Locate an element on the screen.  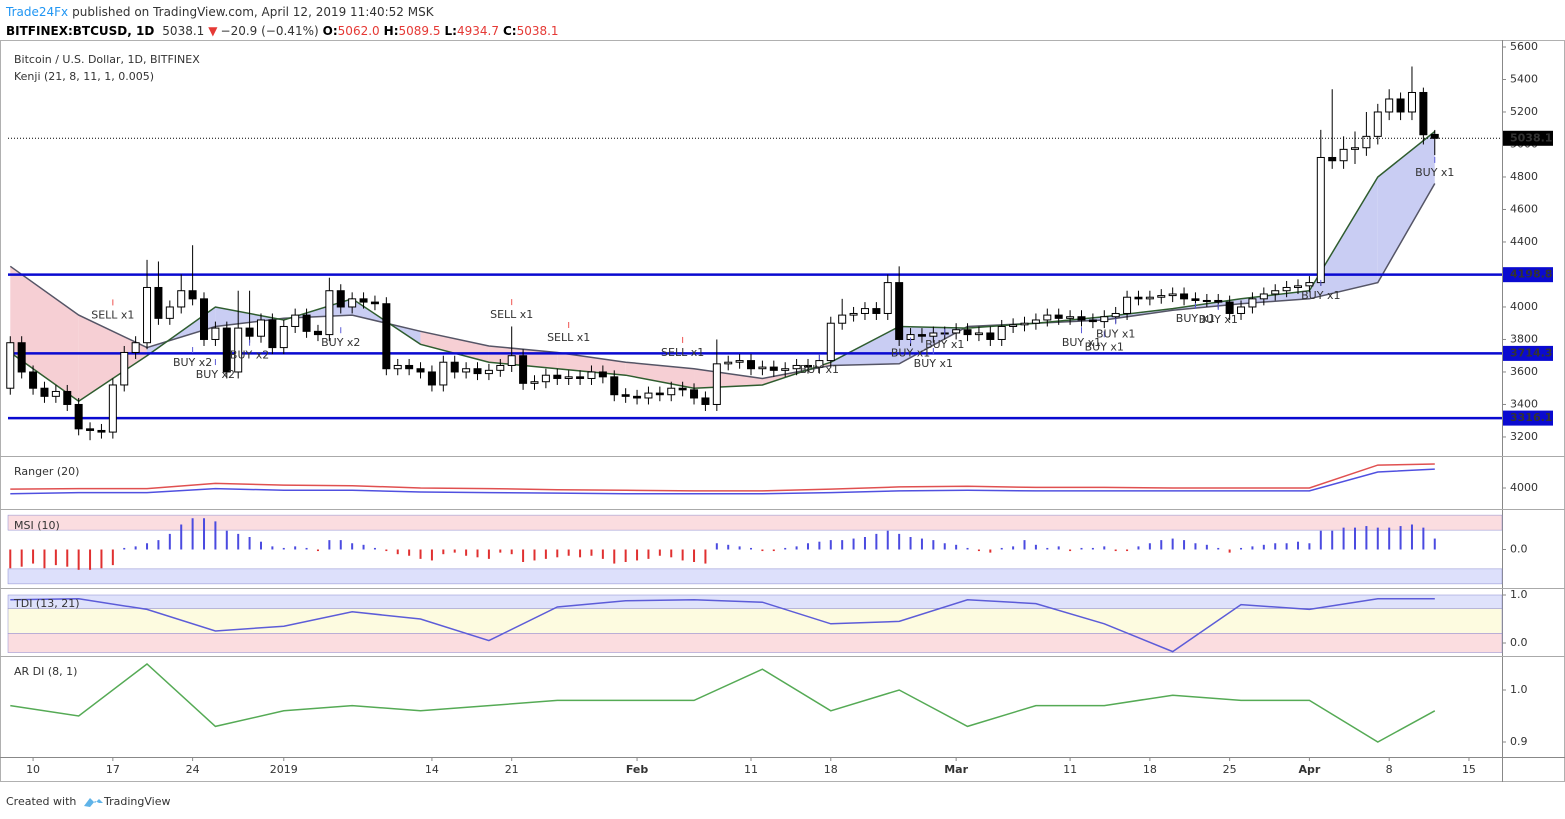
y-tick-label: 4400 is located at coordinates (1524, 241).